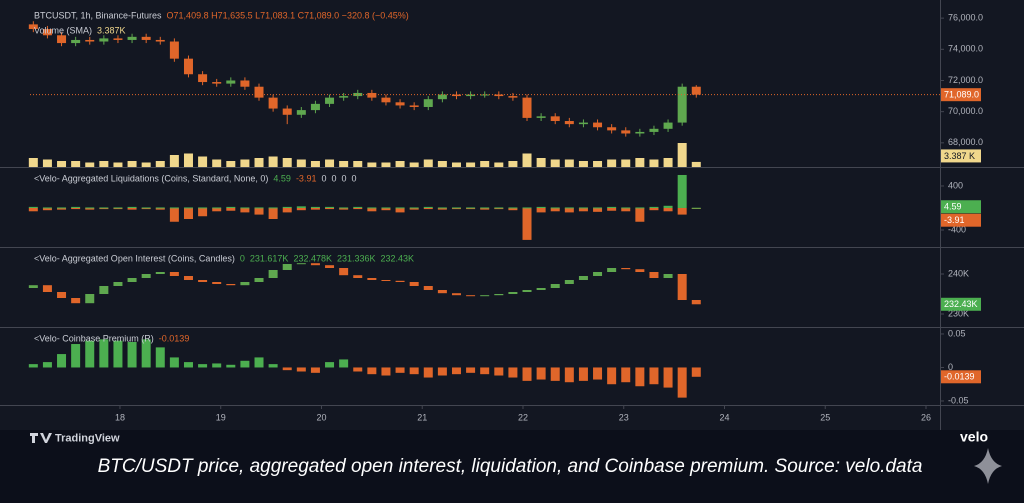 This screenshot has width=1024, height=503. I want to click on y-tick-label: -400, so click(957, 229).